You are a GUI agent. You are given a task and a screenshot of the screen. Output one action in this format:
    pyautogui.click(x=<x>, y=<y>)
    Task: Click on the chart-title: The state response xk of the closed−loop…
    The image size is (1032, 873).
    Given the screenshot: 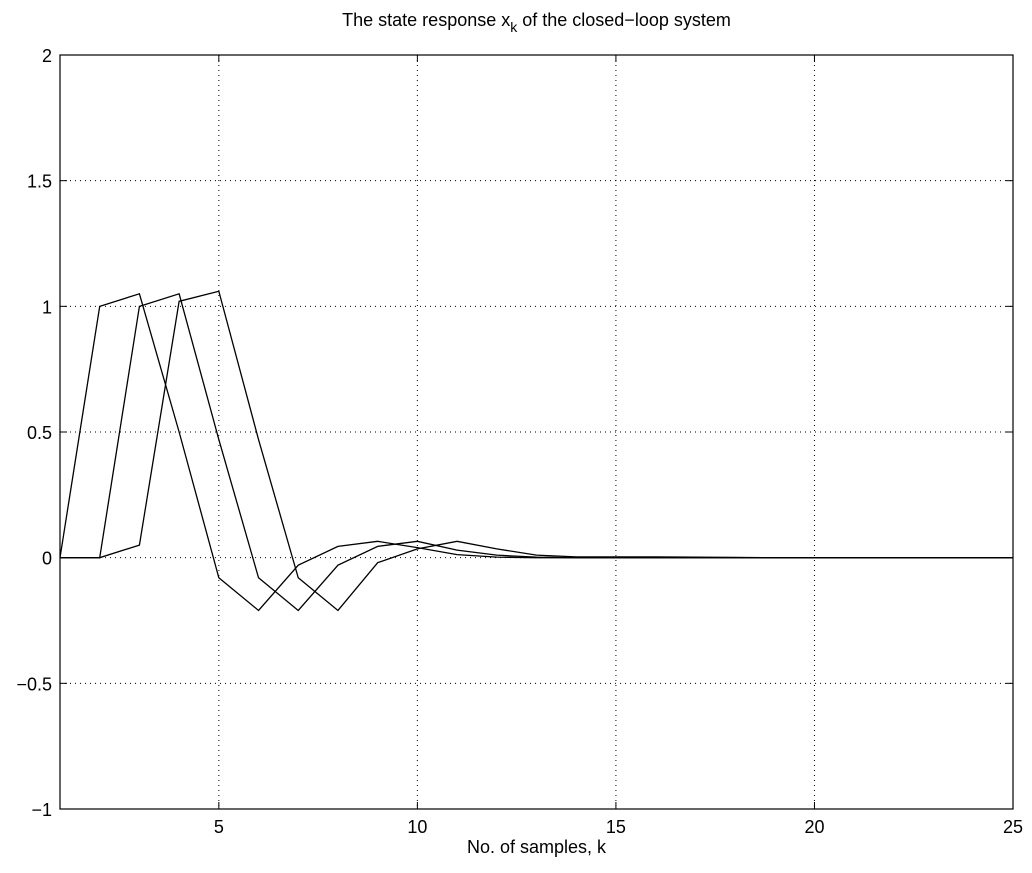 What is the action you would take?
    pyautogui.click(x=536, y=22)
    